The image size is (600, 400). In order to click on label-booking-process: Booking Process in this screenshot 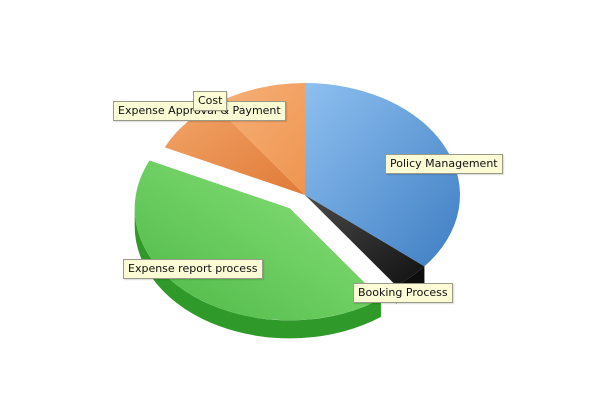, I will do `click(403, 293)`.